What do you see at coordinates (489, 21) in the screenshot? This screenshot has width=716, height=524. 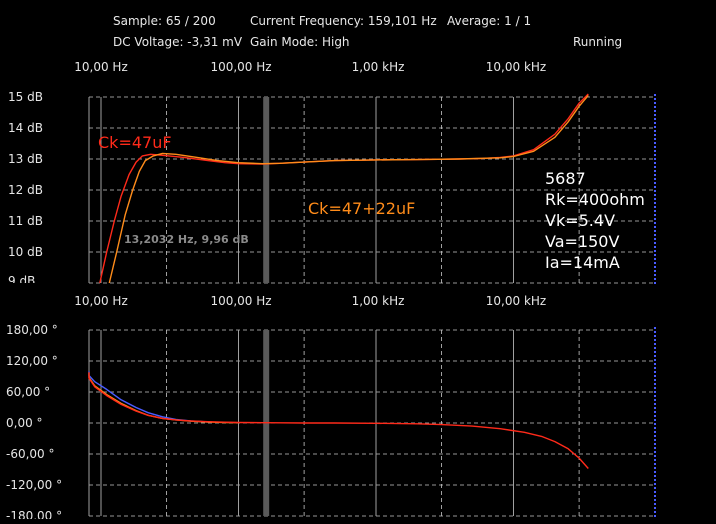 I see `average-count: Average: 1 / 1` at bounding box center [489, 21].